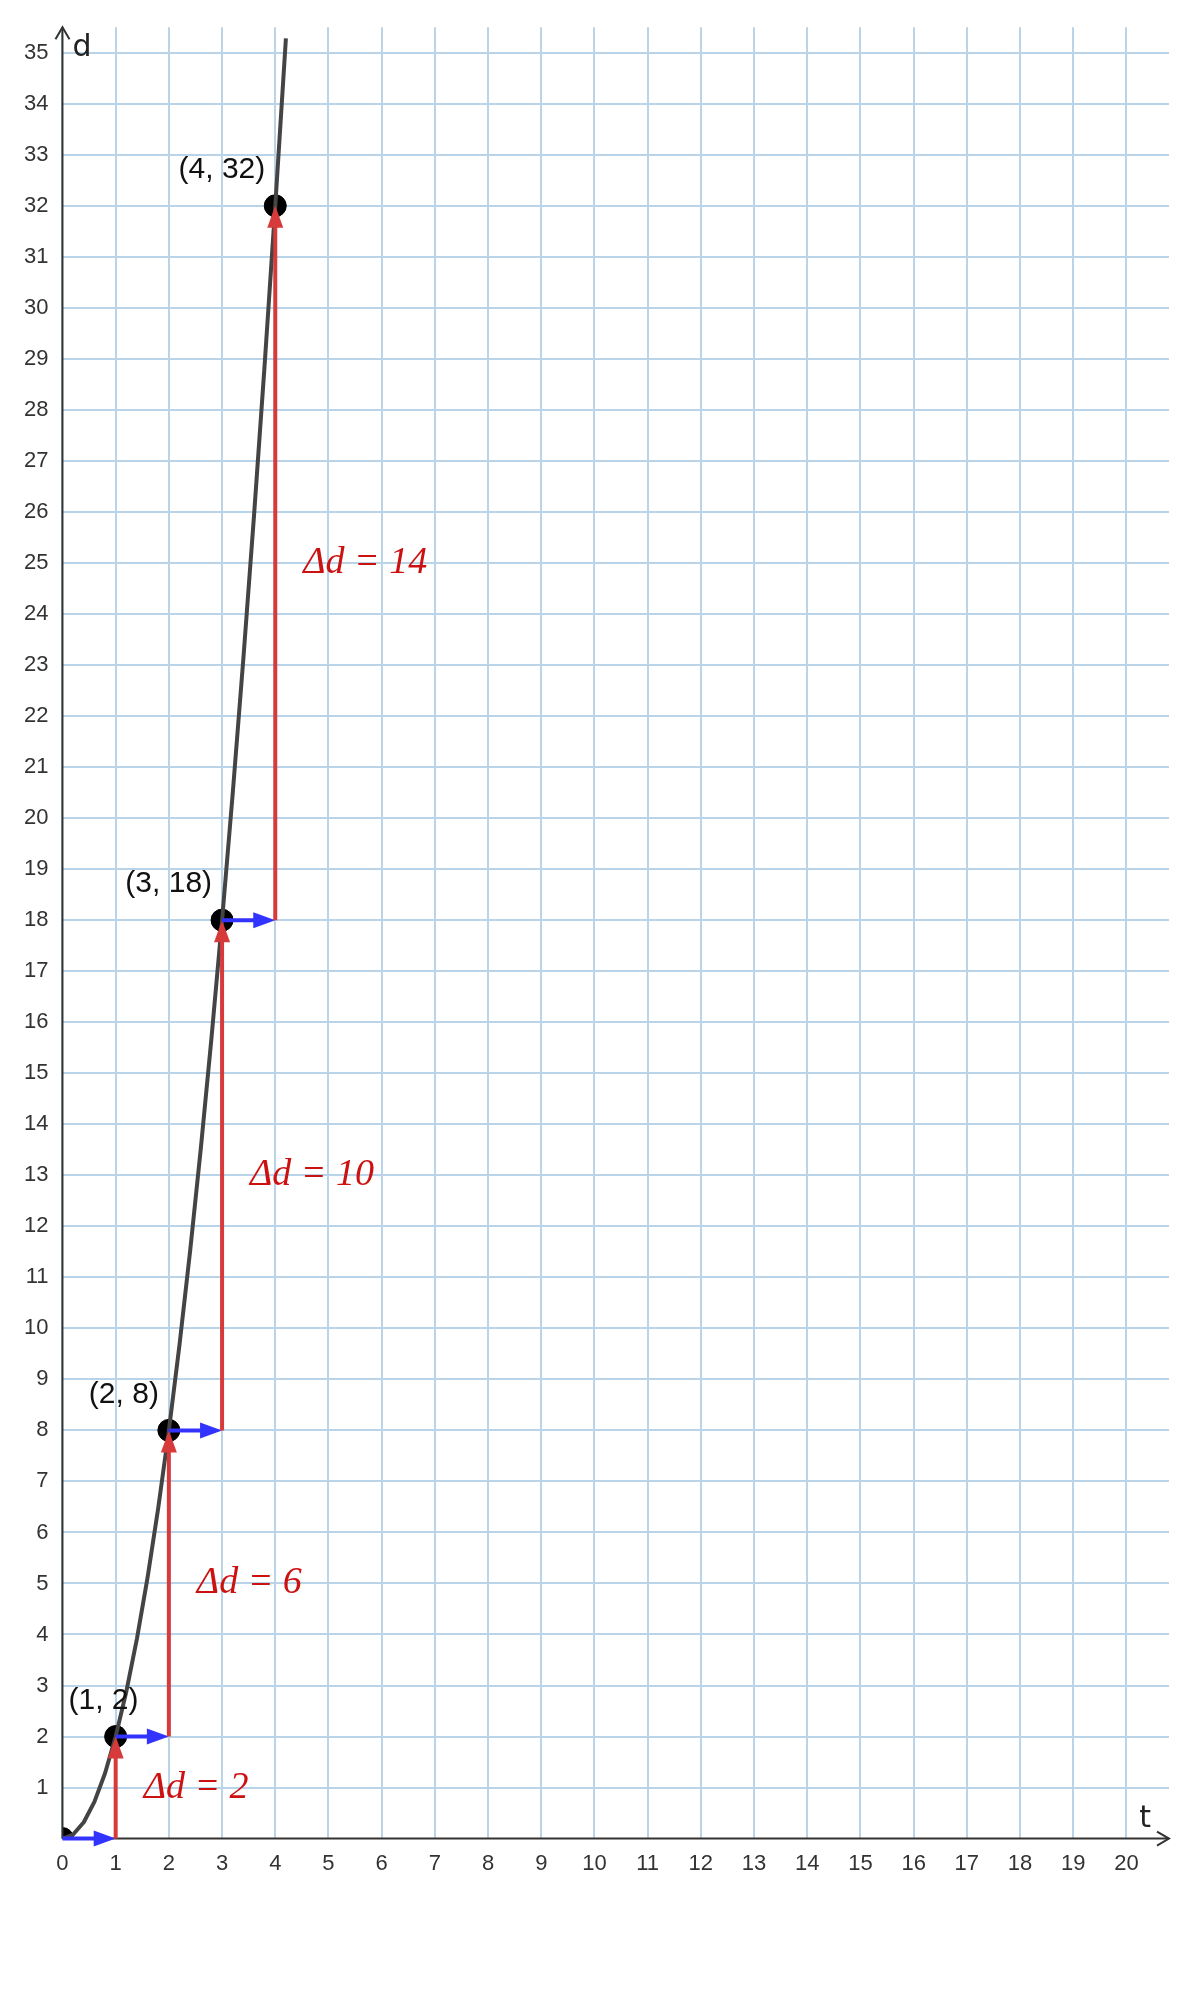 This screenshot has height=1999, width=1181. Describe the element at coordinates (222, 1862) in the screenshot. I see `x-tick-label: 3` at that location.